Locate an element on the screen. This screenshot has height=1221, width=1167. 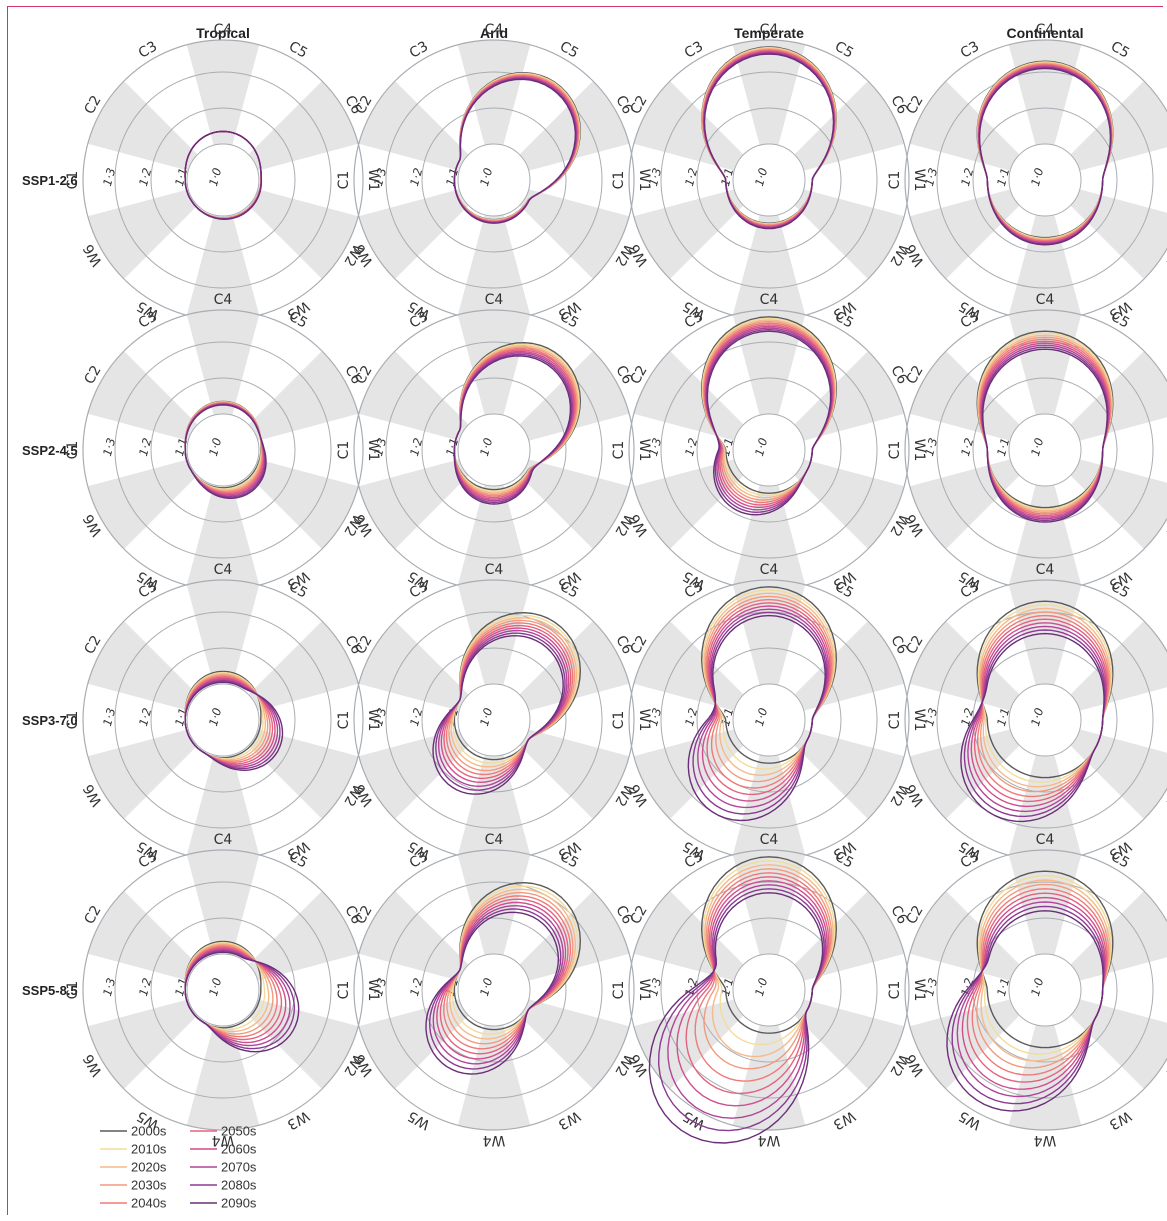
series-line-2070s is located at coordinates (1037, 719).